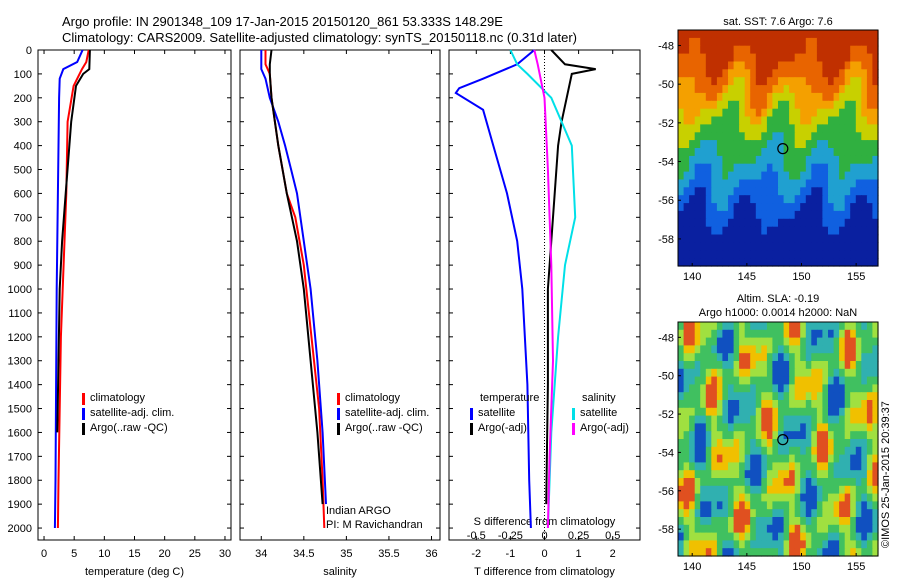  Describe the element at coordinates (20, 505) in the screenshot. I see `y-tick-label: 1900` at that location.